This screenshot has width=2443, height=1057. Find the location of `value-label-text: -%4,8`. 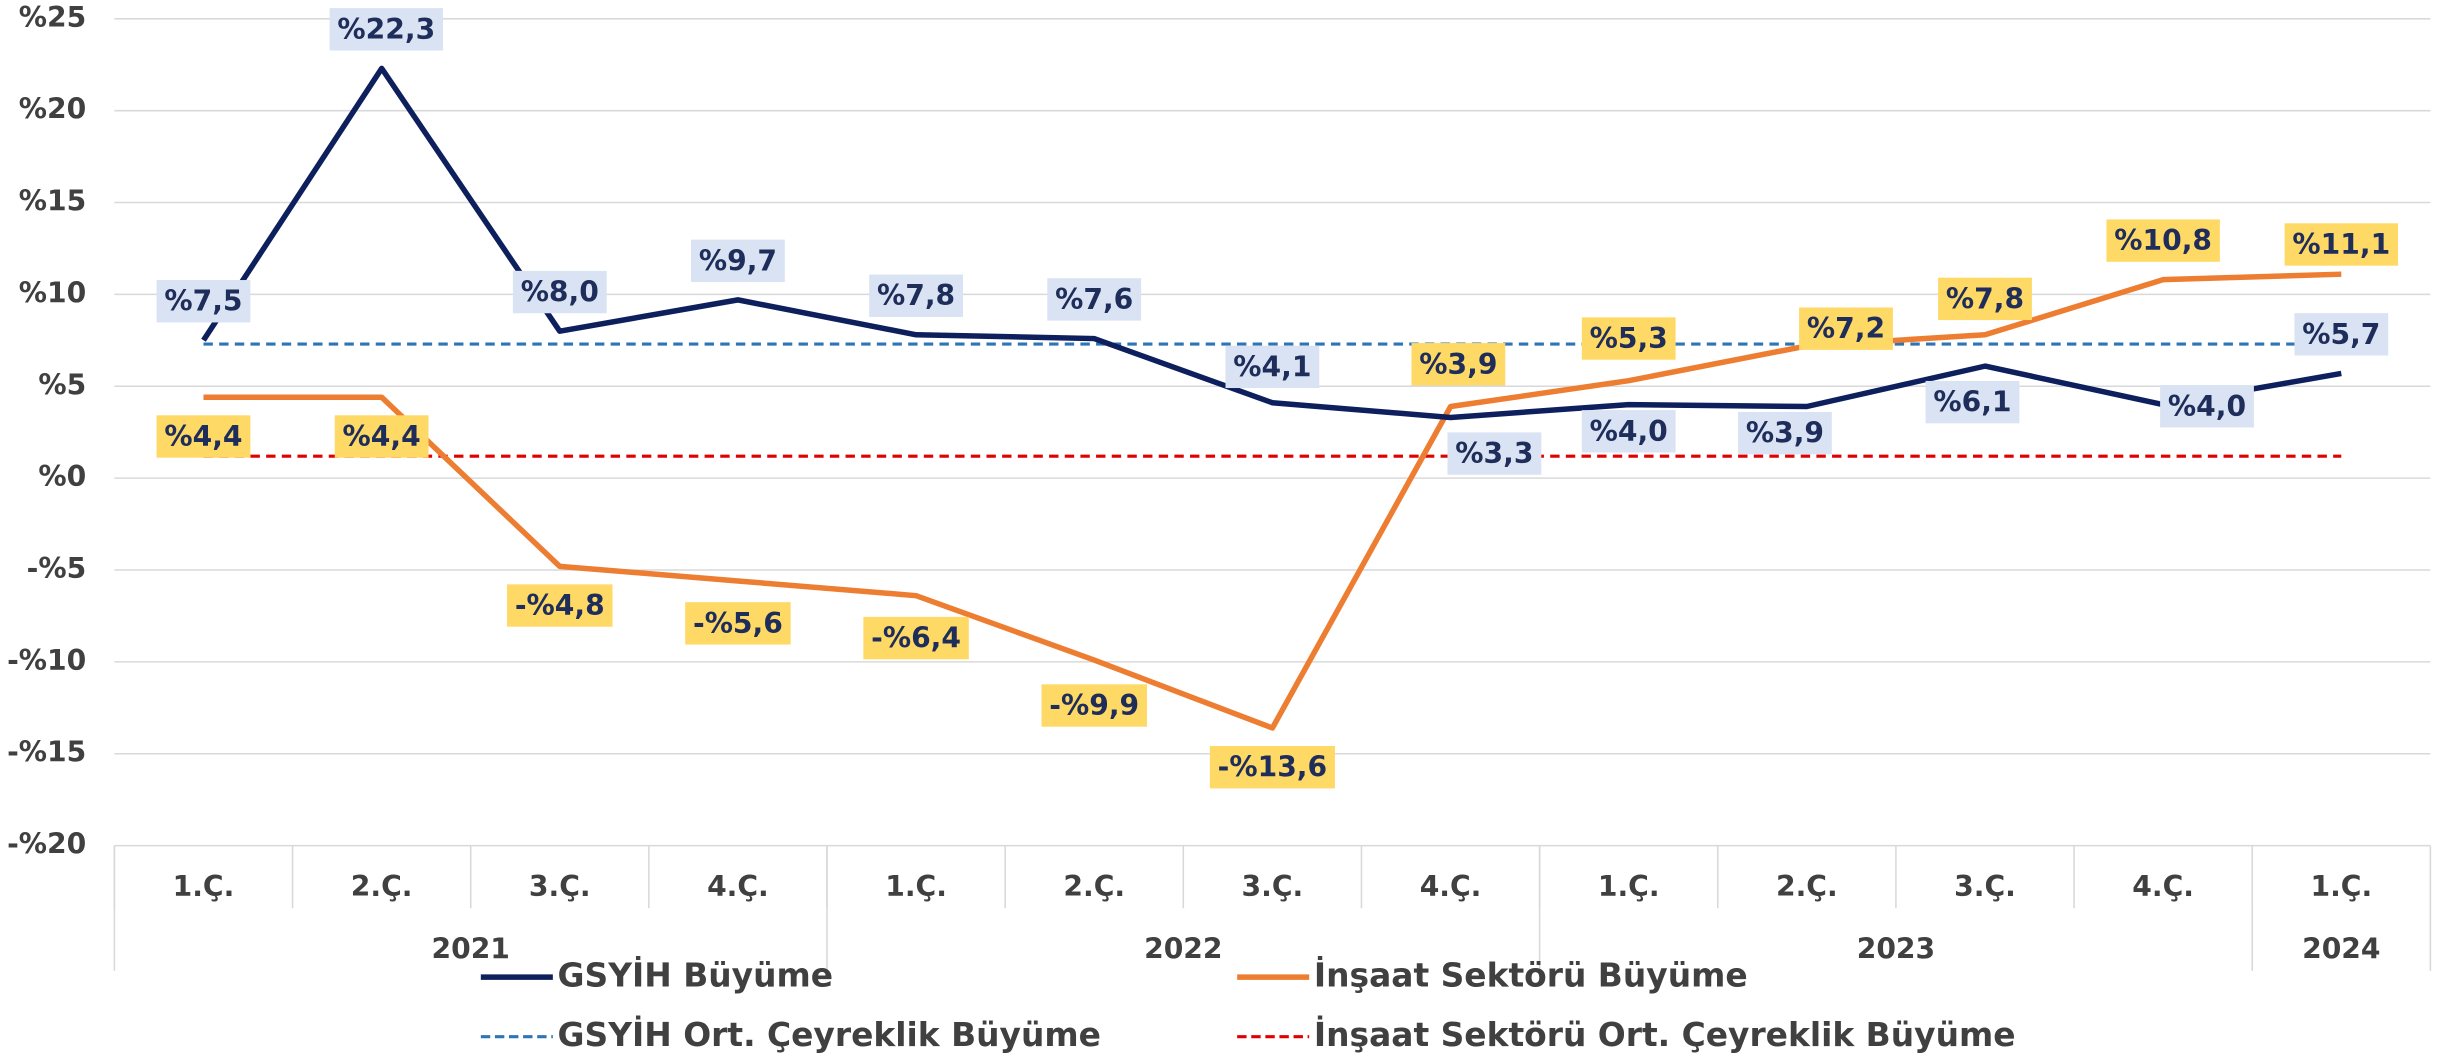

value-label-text: -%4,8 is located at coordinates (560, 605).